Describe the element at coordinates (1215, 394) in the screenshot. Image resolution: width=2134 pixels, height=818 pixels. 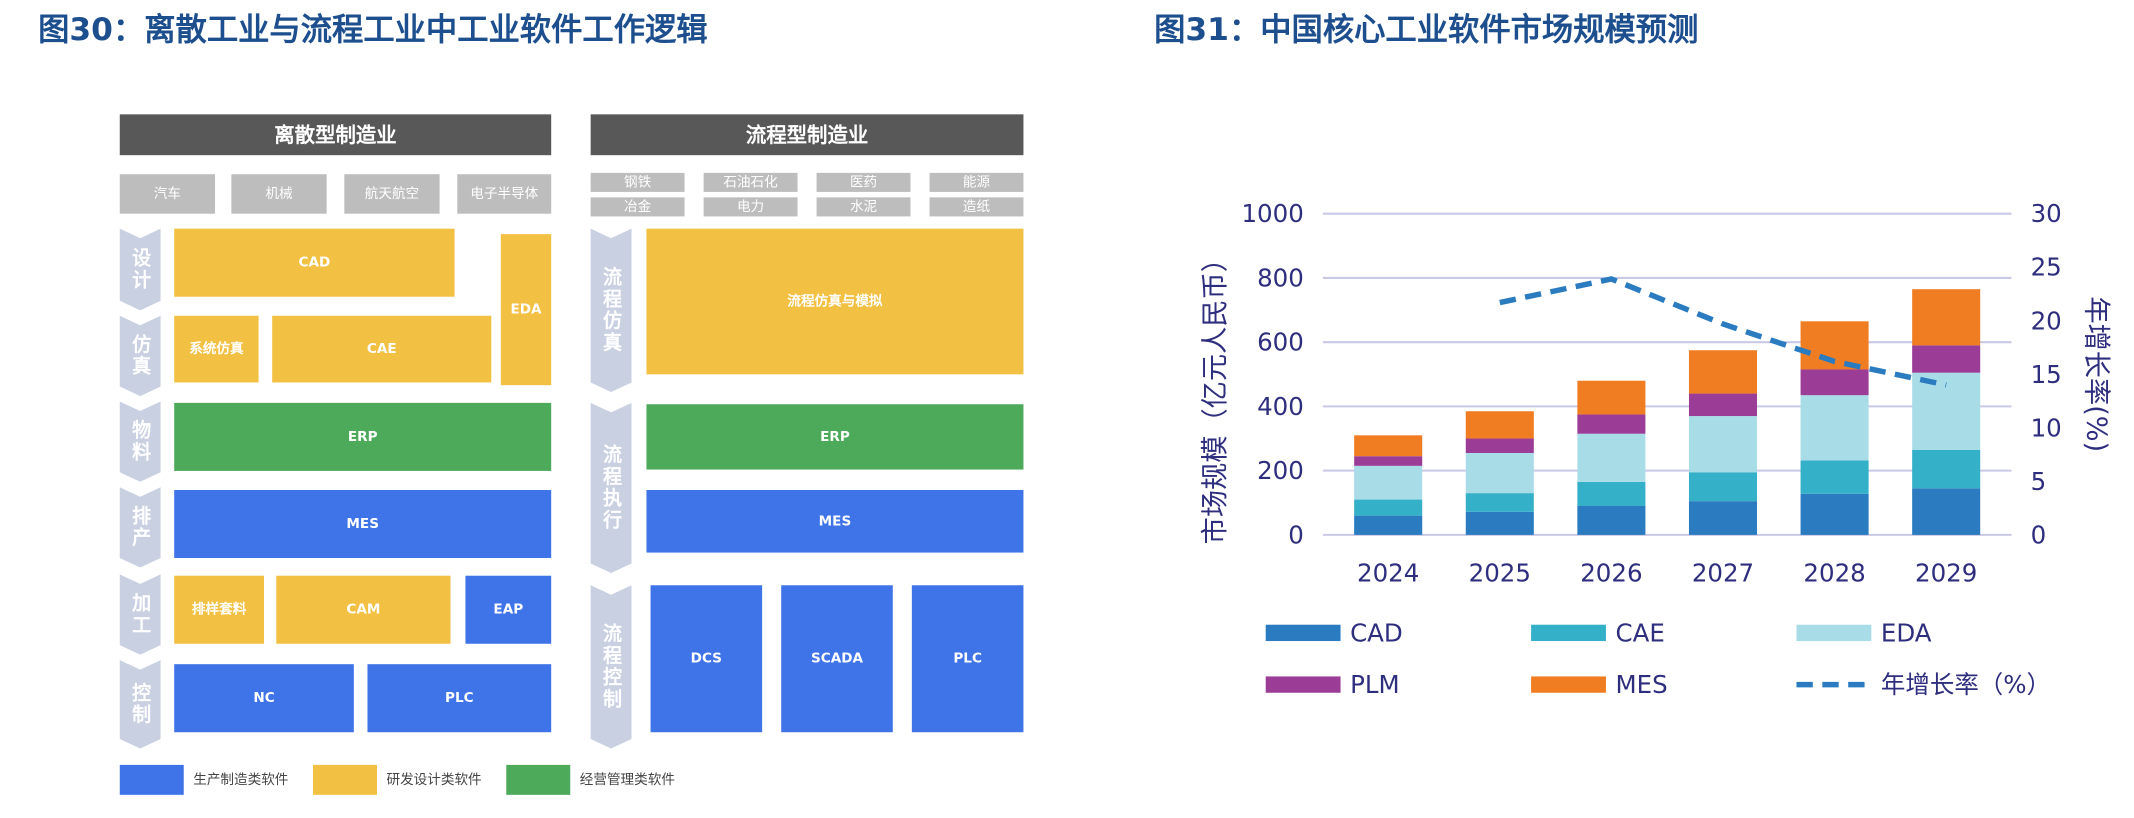
I see `y-axis-label: 市场规模（亿元人民币）` at that location.